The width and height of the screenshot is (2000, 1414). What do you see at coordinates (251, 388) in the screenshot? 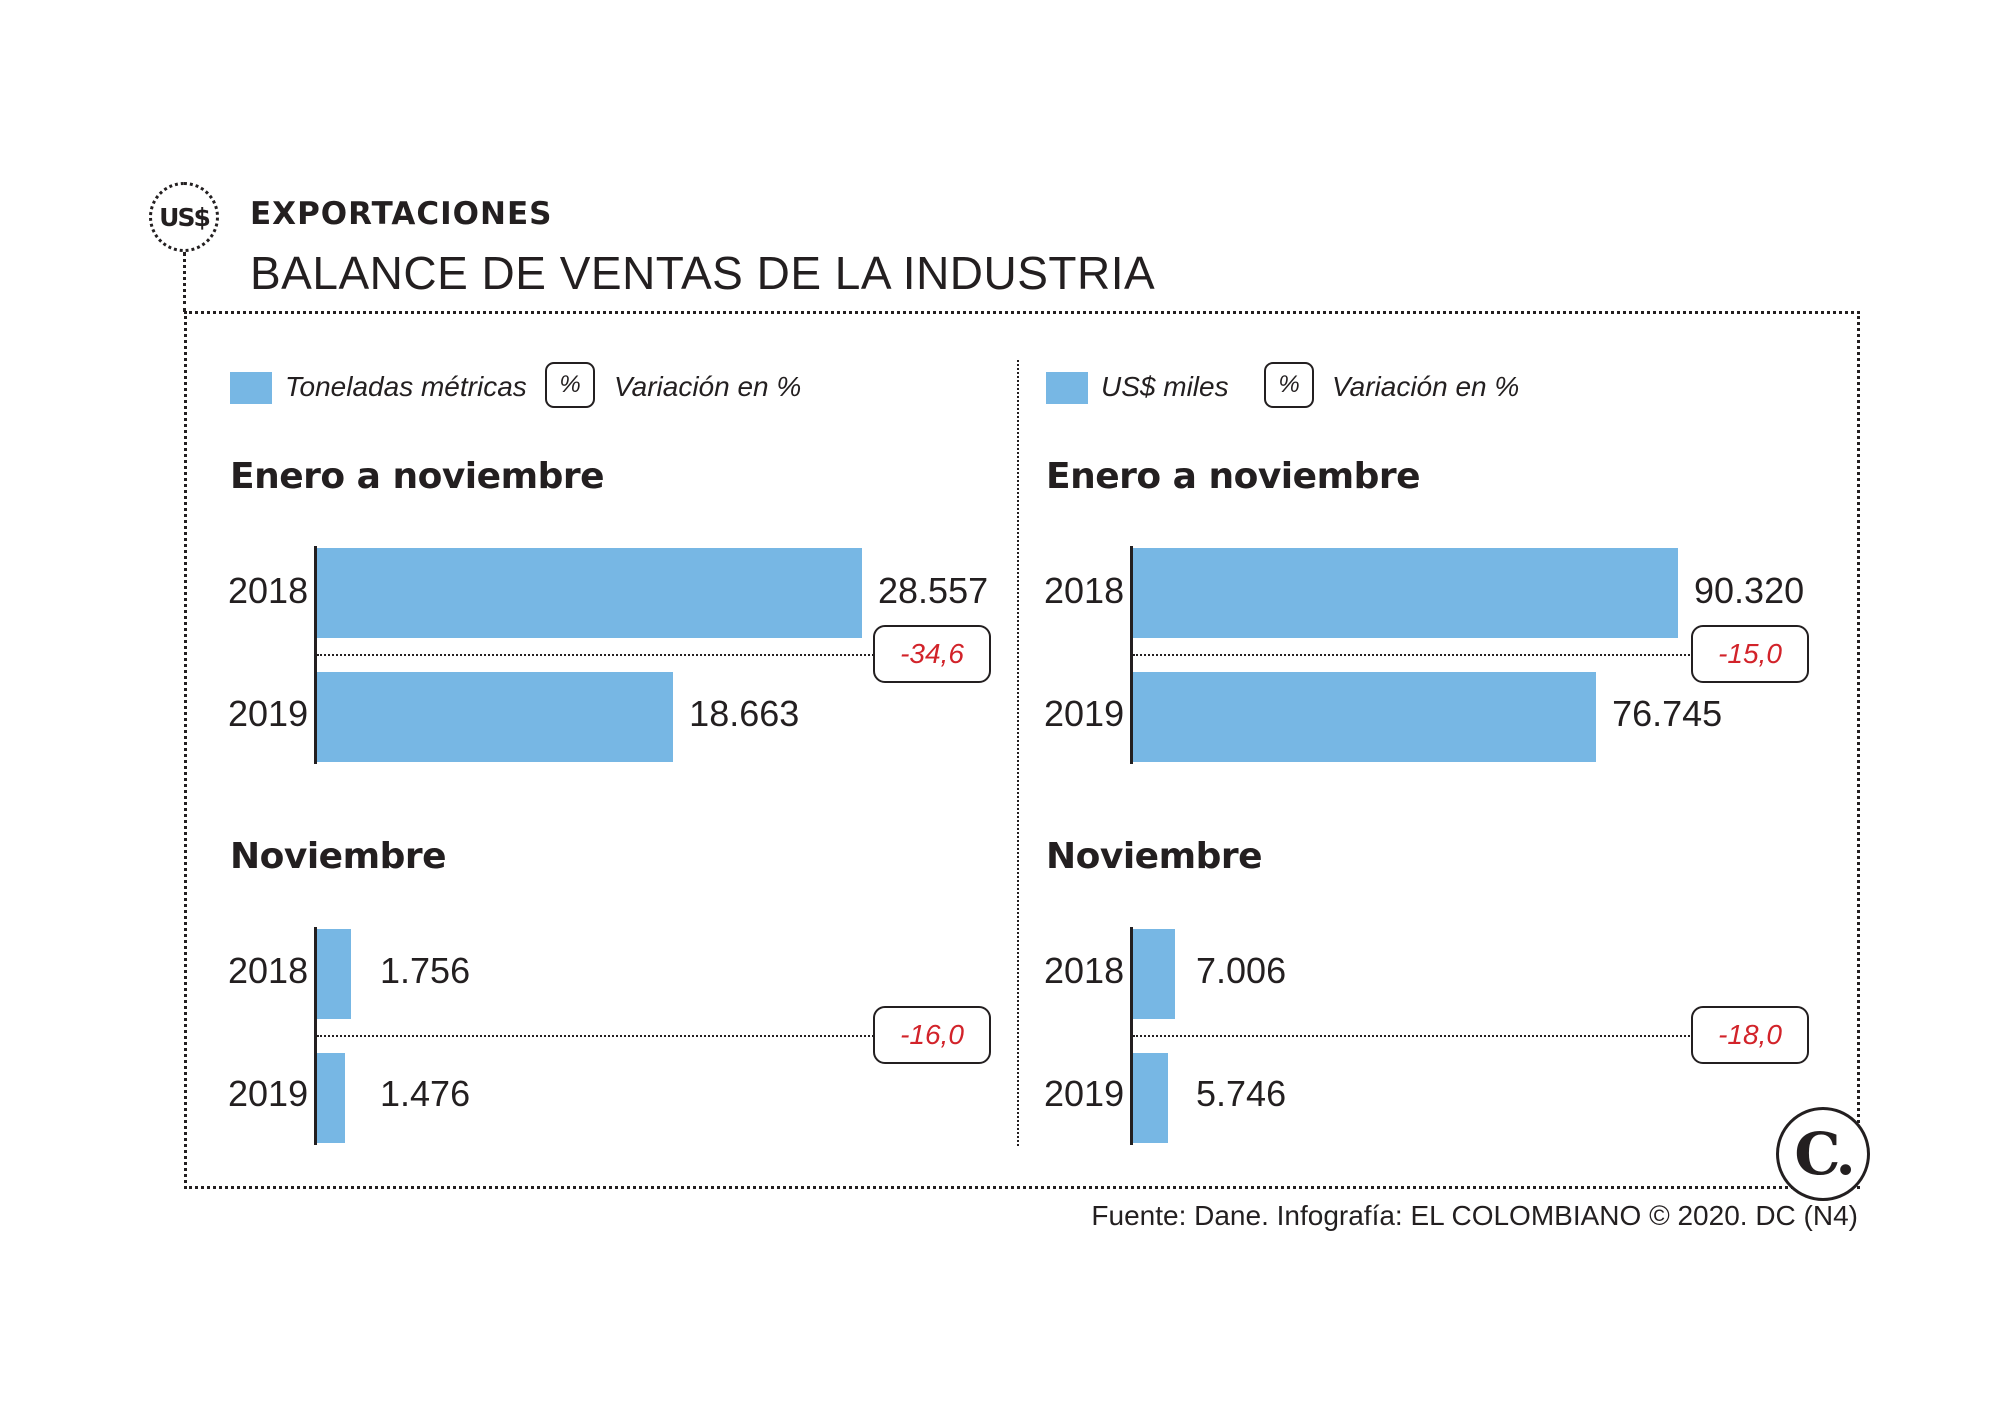
I see `legend-swatch` at bounding box center [251, 388].